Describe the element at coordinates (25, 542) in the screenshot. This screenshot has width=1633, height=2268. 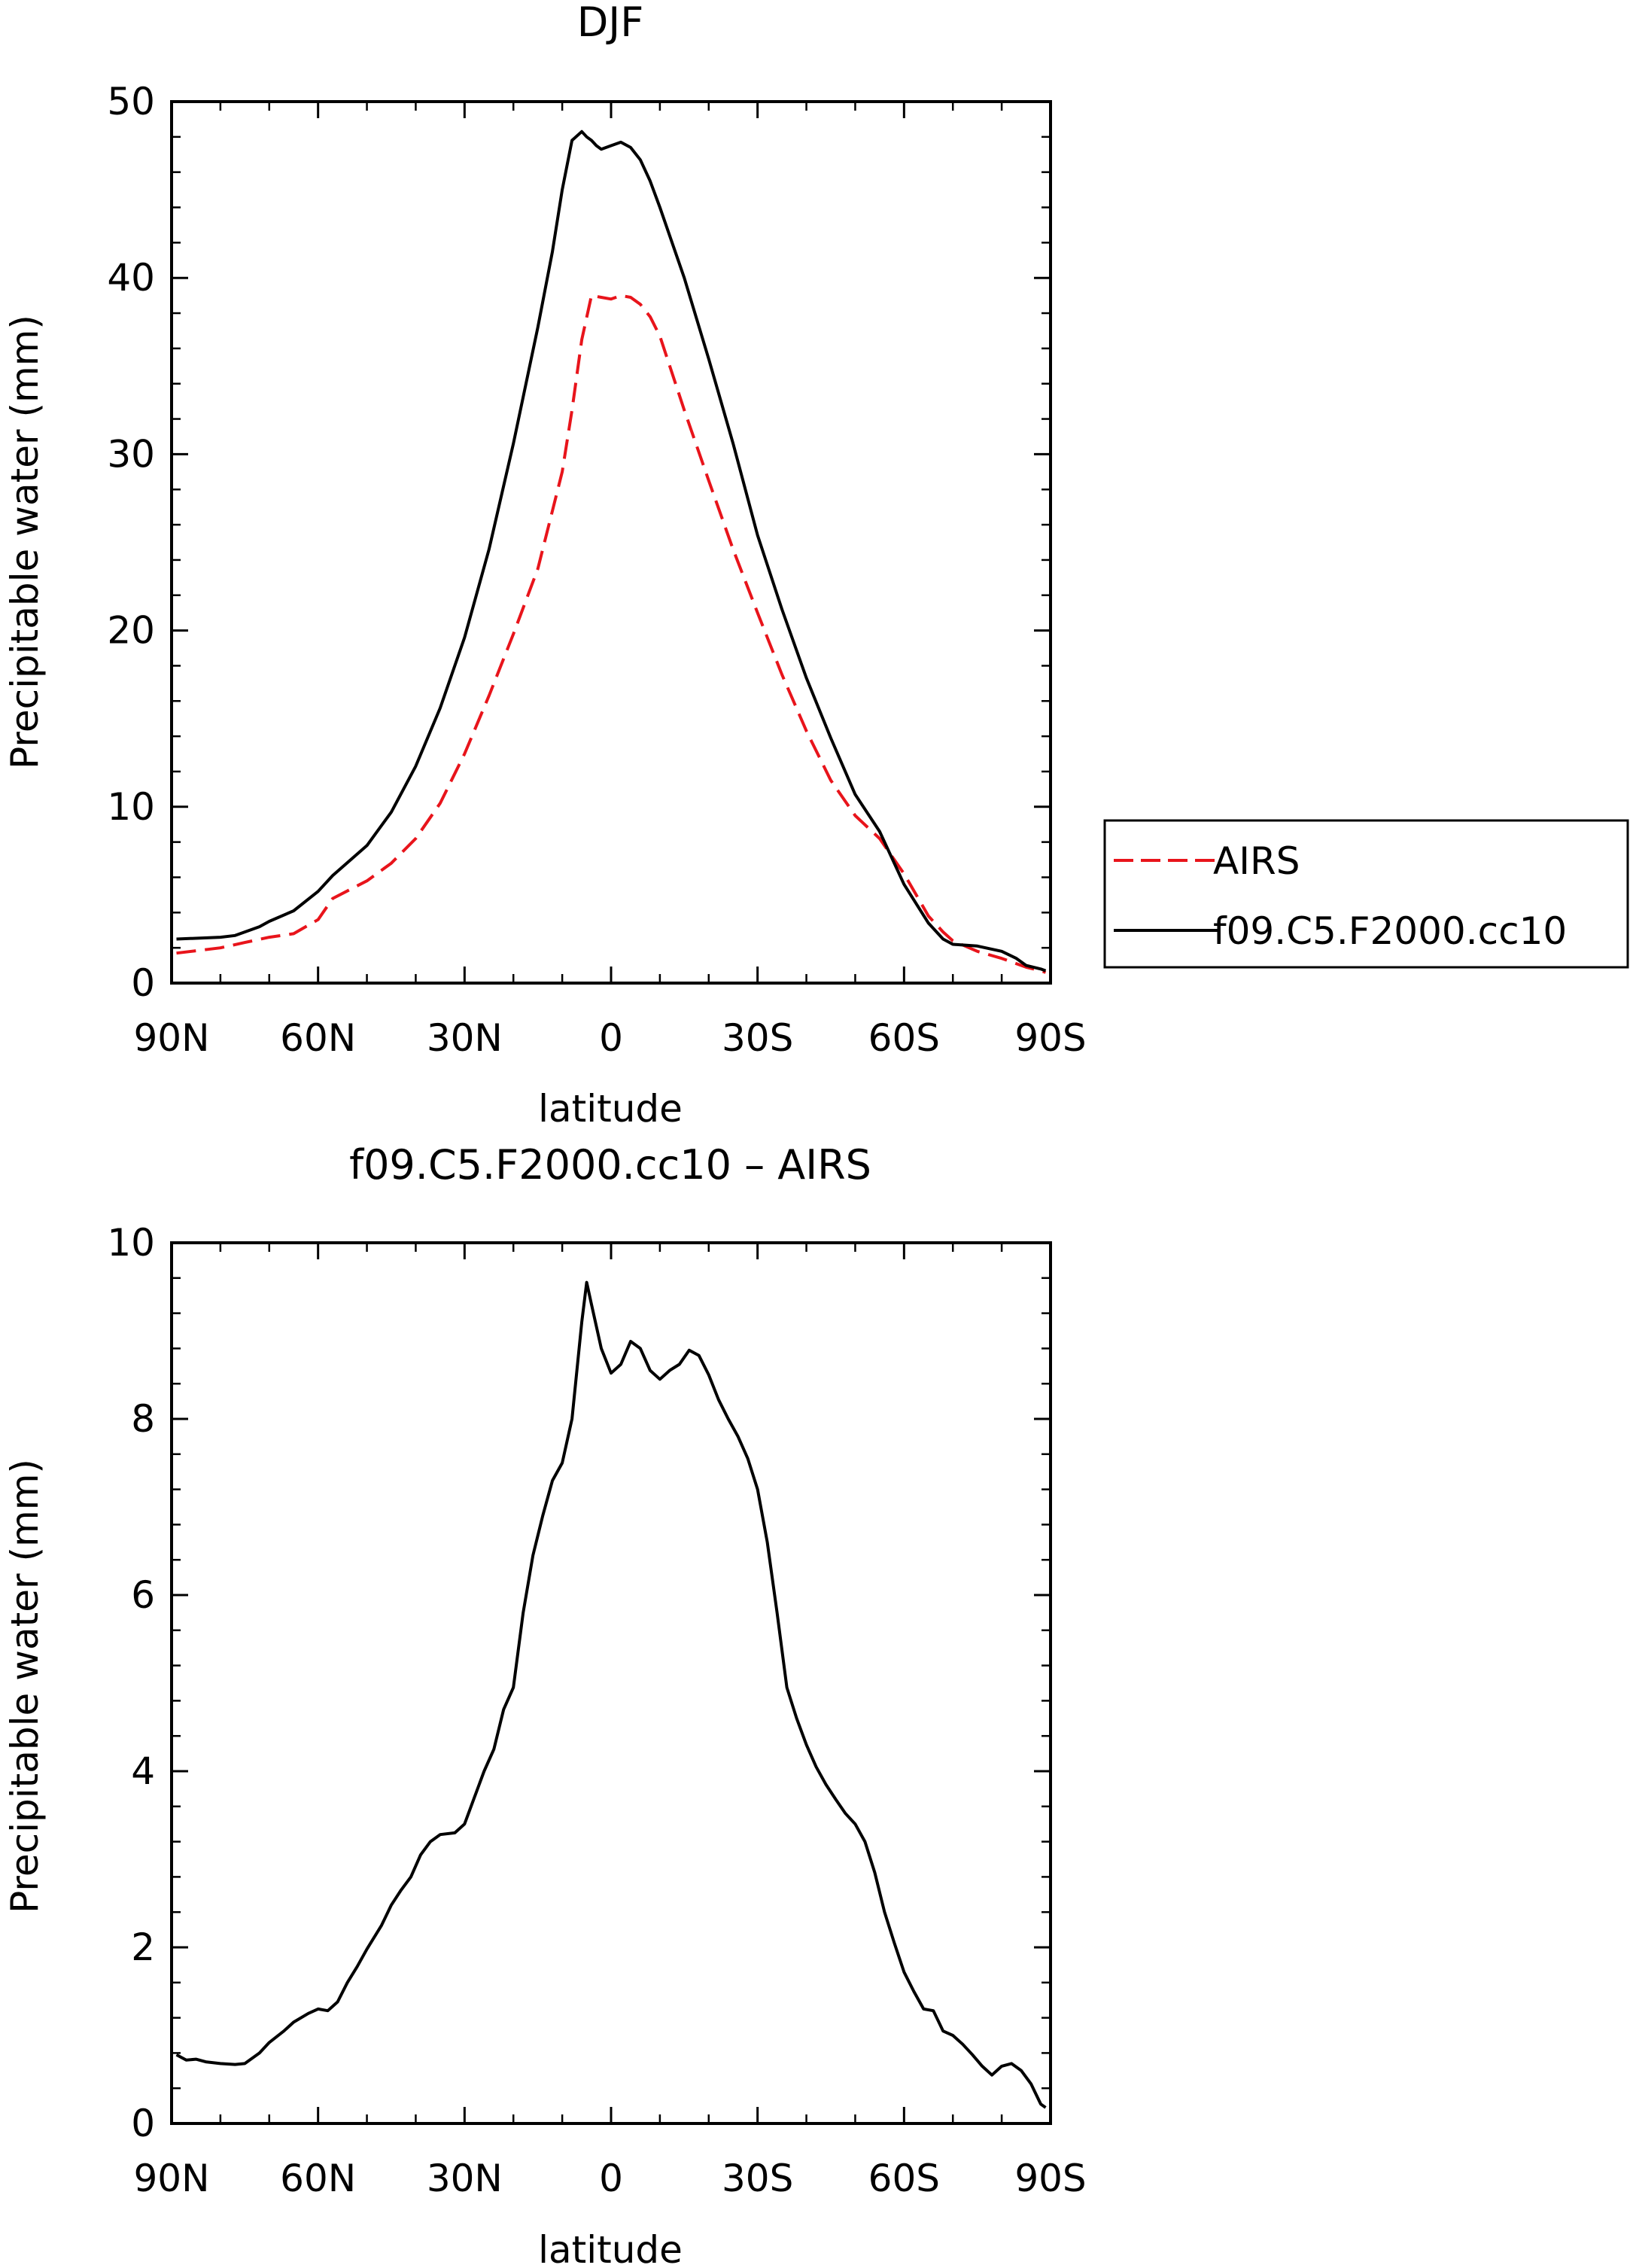
I see `top-panel-y-axis-label: Precipitable water (mm)` at that location.